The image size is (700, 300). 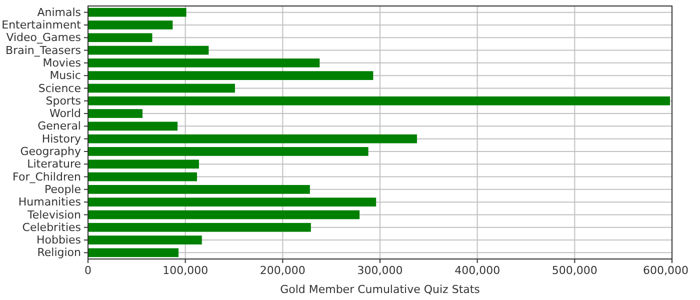 I want to click on y-tick-label: Science, so click(x=60, y=88).